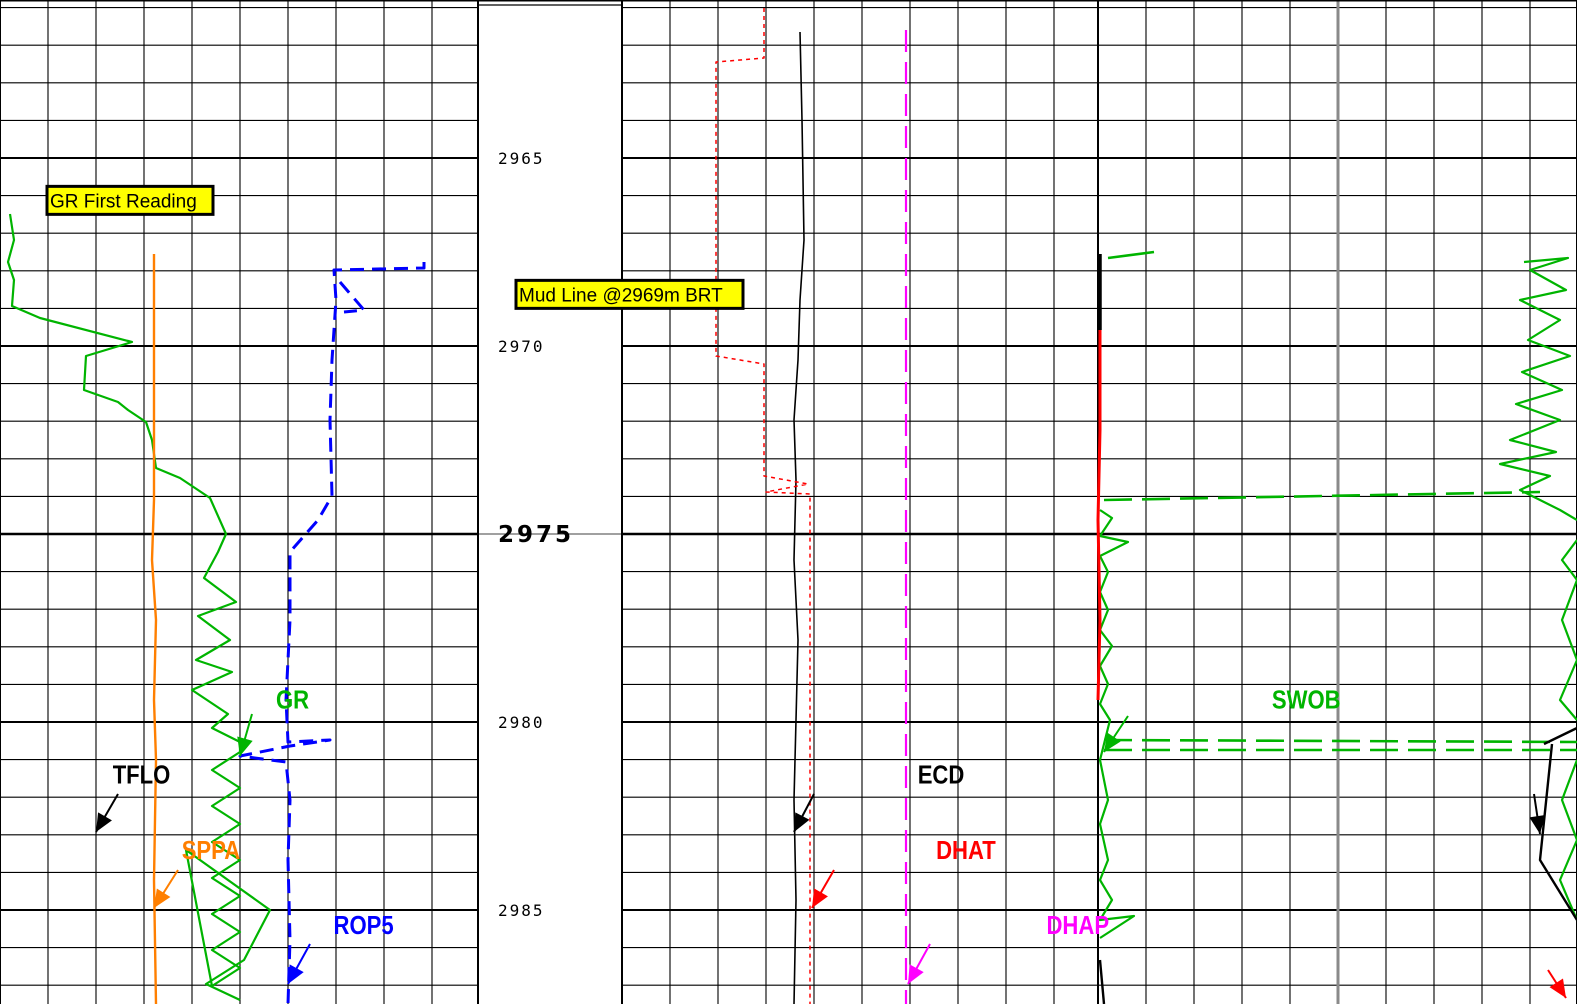 This screenshot has width=1577, height=1004. What do you see at coordinates (162, 898) in the screenshot?
I see `sppa-arrowhead` at bounding box center [162, 898].